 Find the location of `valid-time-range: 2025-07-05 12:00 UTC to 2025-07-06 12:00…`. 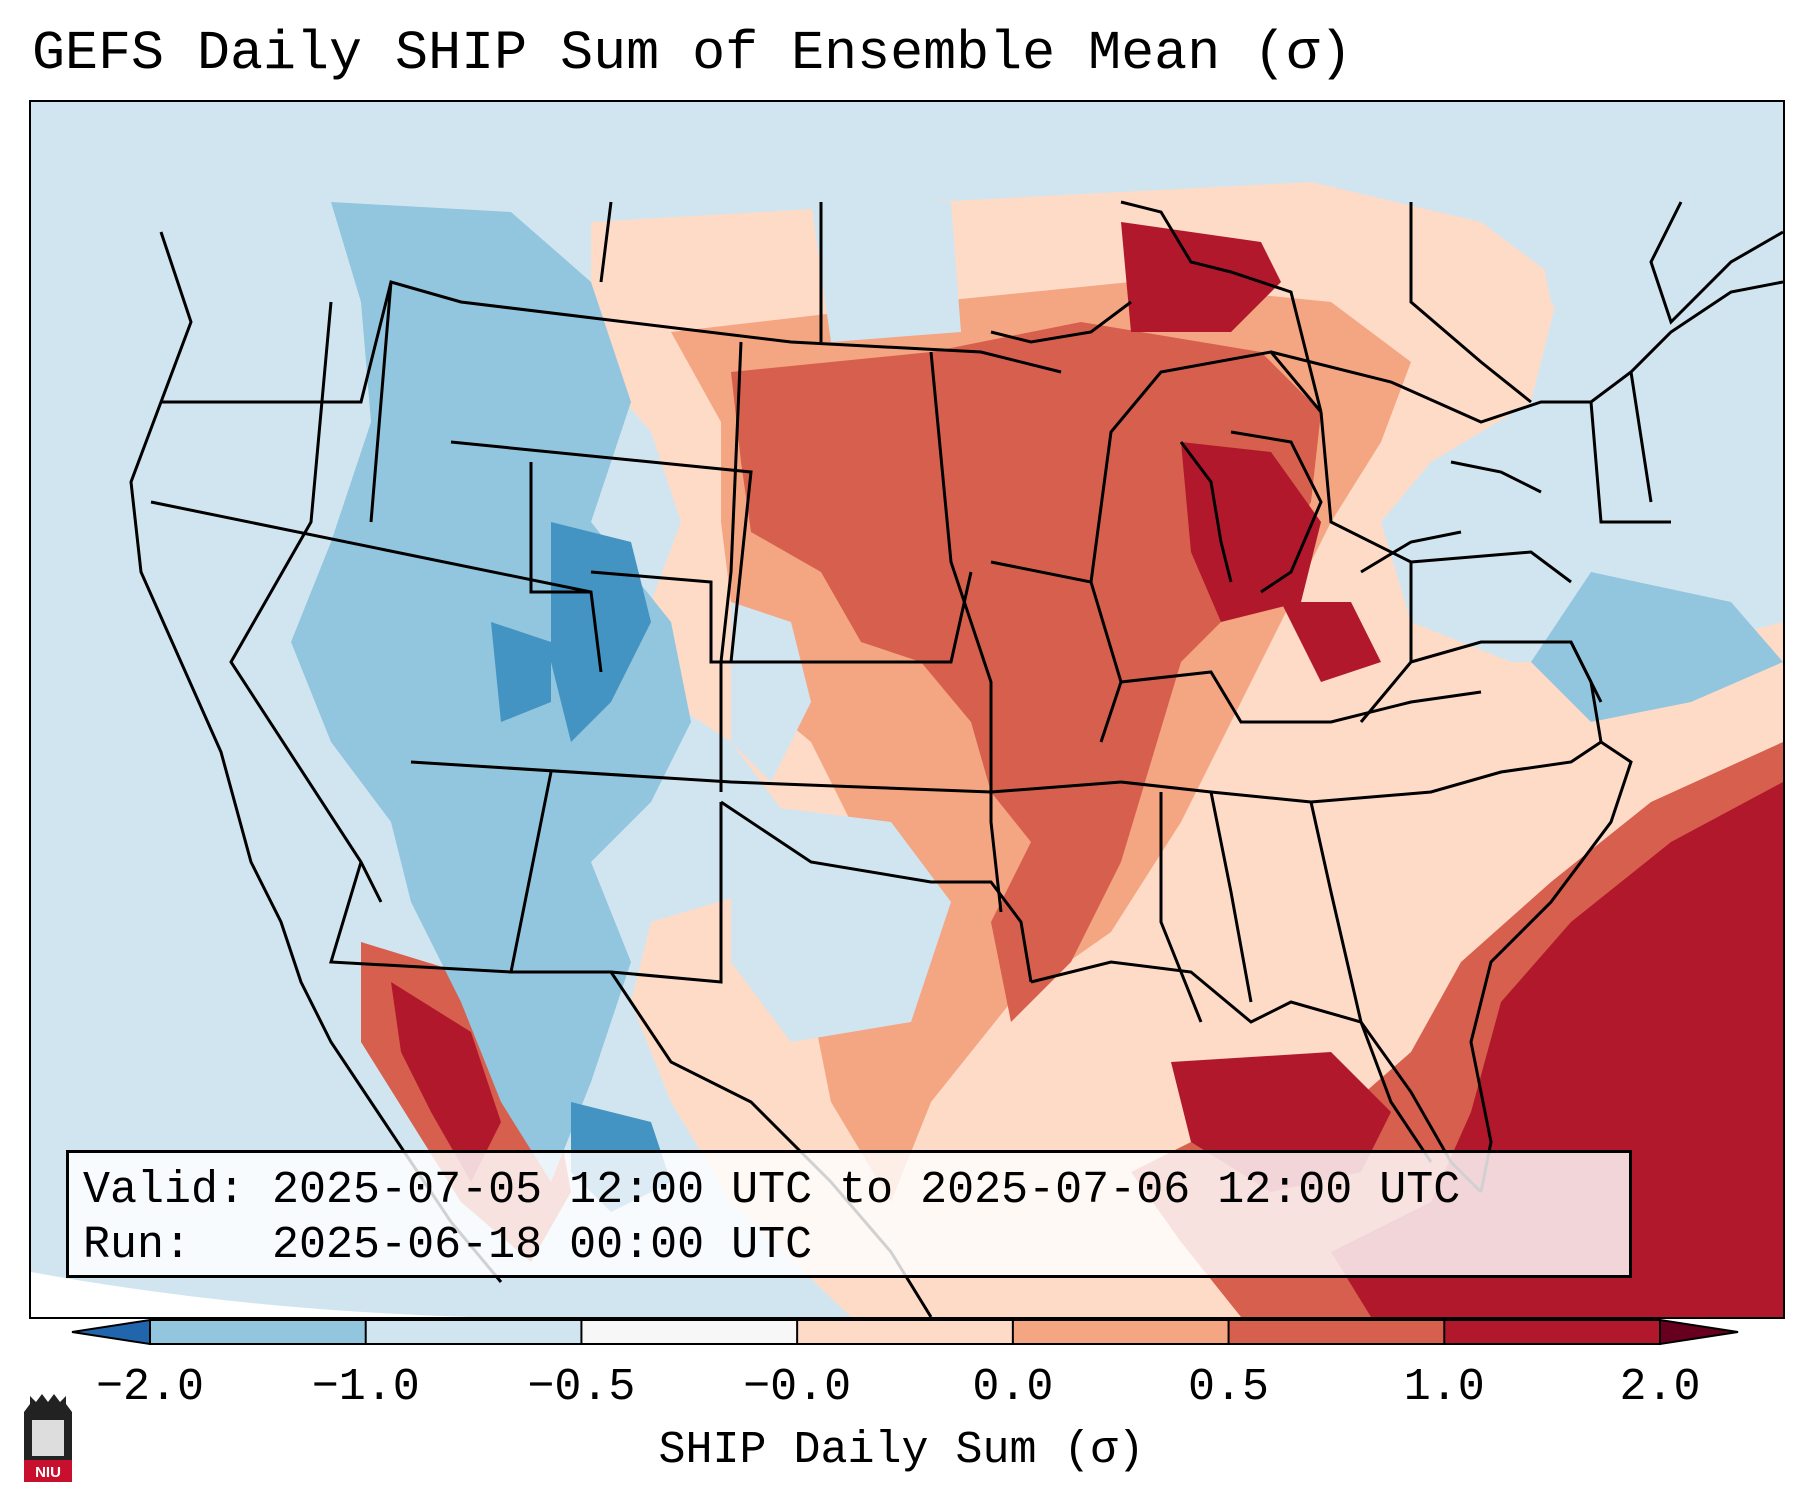

valid-time-range: 2025-07-05 12:00 UTC to 2025-07-06 12:00… is located at coordinates (866, 1190).